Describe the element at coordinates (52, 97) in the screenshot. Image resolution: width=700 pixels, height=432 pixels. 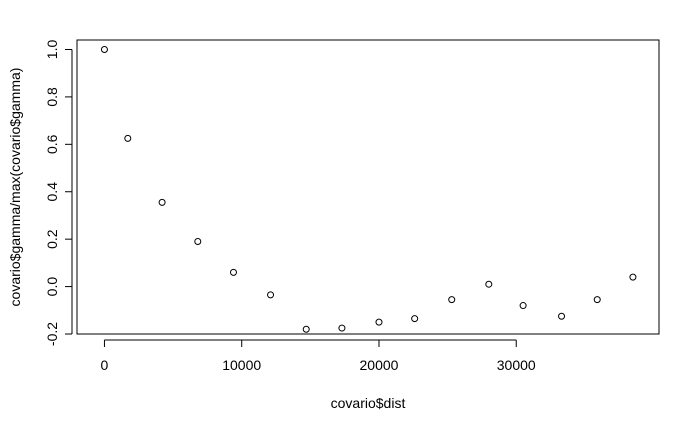
I see `y-tick-label: 0.8` at that location.